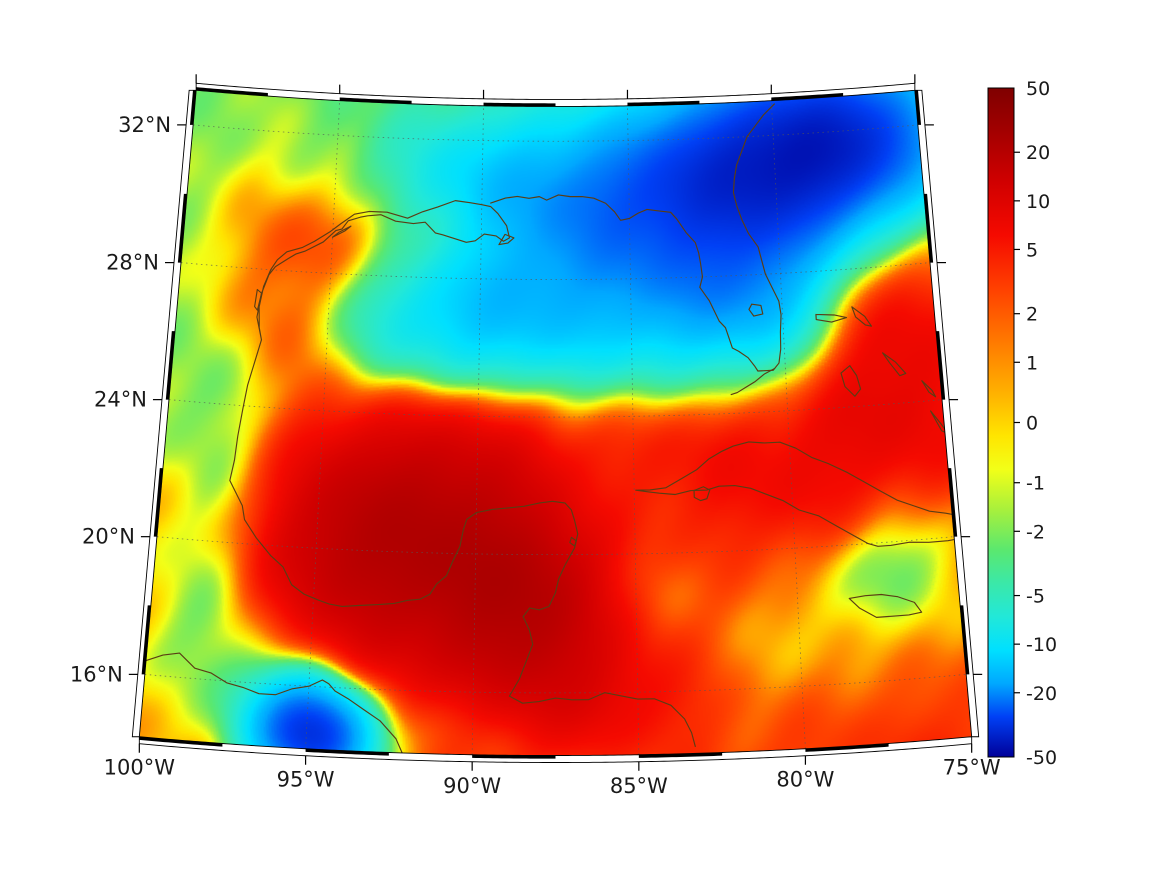 Image resolution: width=1167 pixels, height=875 pixels. Describe the element at coordinates (108, 537) in the screenshot. I see `y-axis-tick-label: 20°N` at that location.